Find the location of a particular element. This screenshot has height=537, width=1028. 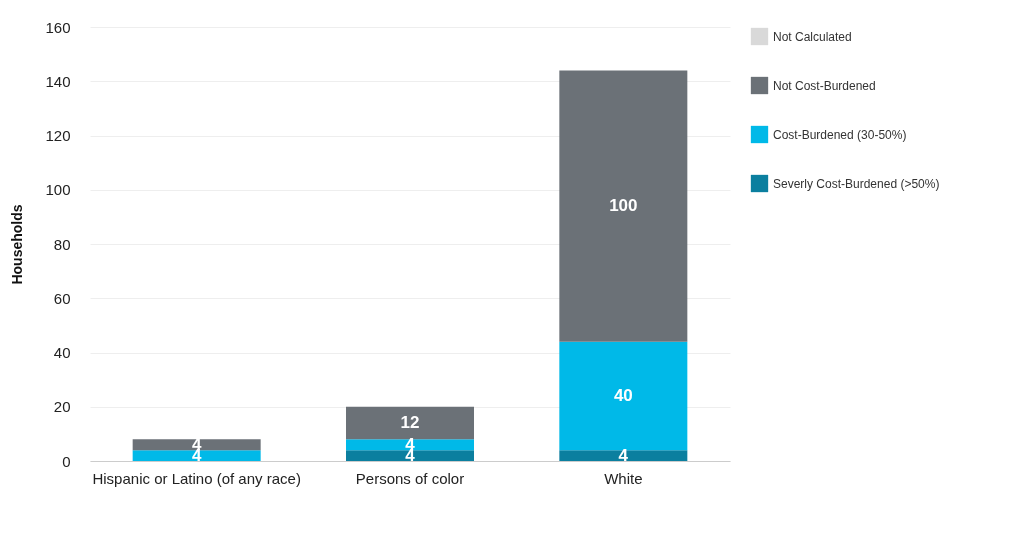

data-label: 40 is located at coordinates (623, 395).